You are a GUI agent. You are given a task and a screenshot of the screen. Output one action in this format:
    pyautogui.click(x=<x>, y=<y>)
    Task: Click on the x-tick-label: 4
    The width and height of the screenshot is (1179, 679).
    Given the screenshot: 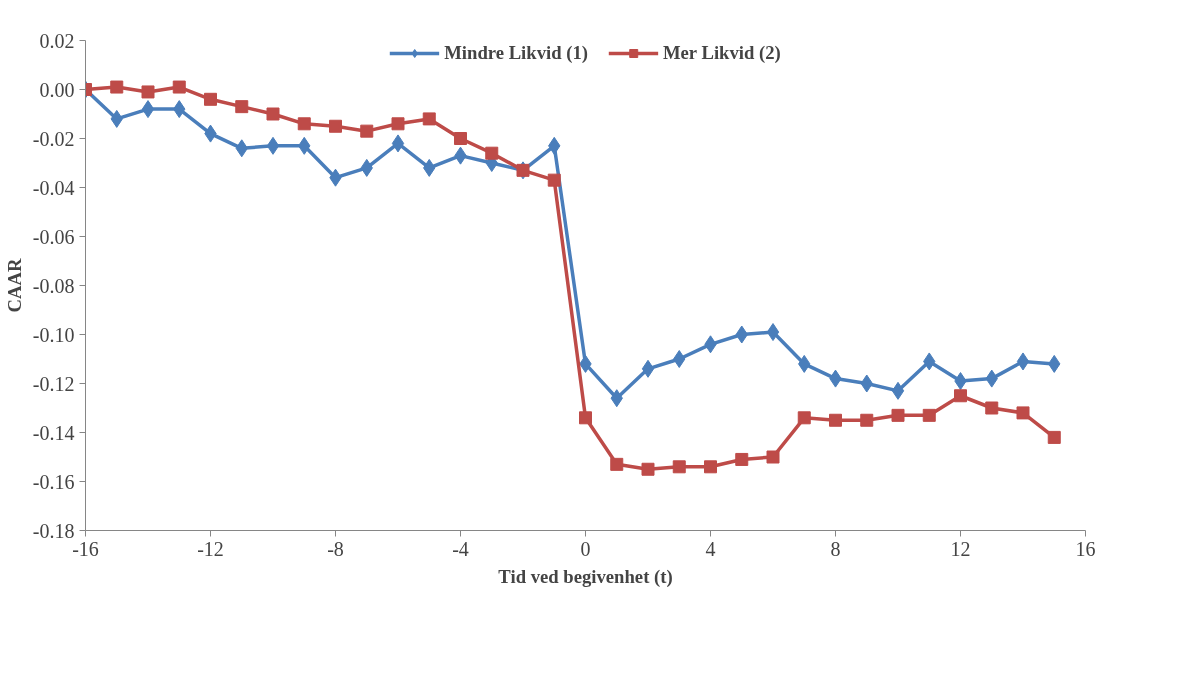 What is the action you would take?
    pyautogui.click(x=710, y=548)
    